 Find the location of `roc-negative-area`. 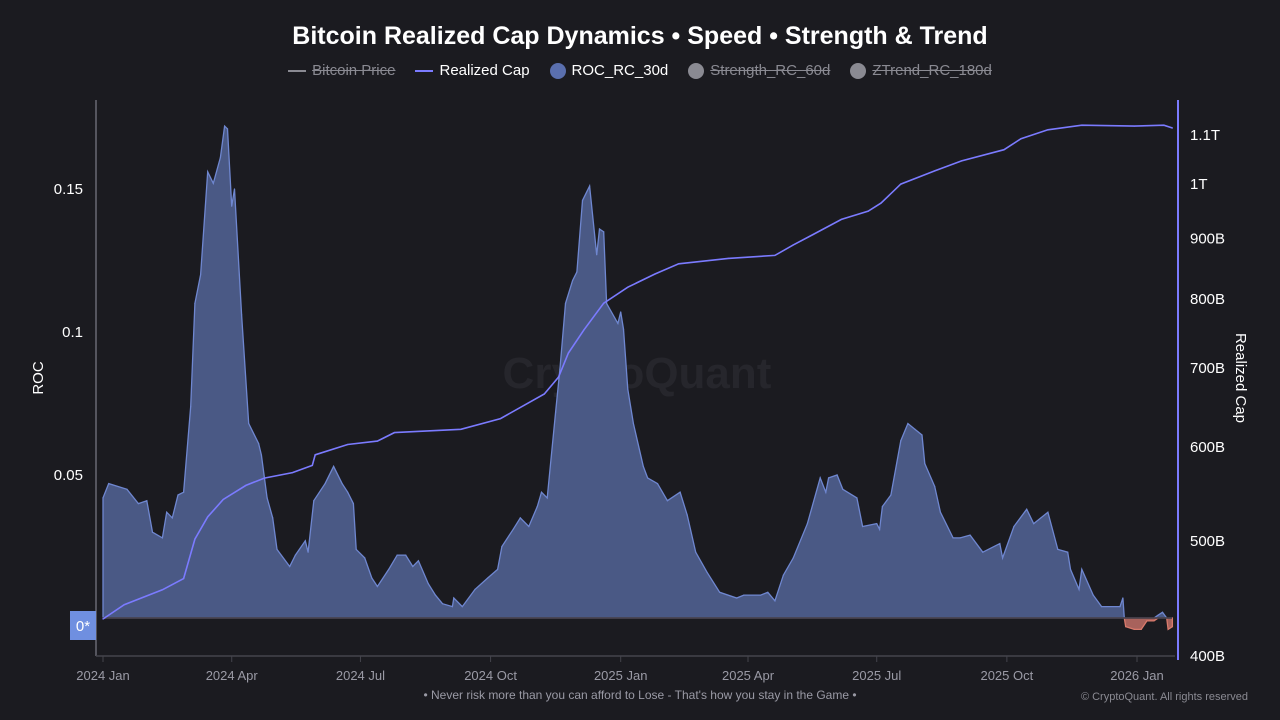

roc-negative-area is located at coordinates (638, 624).